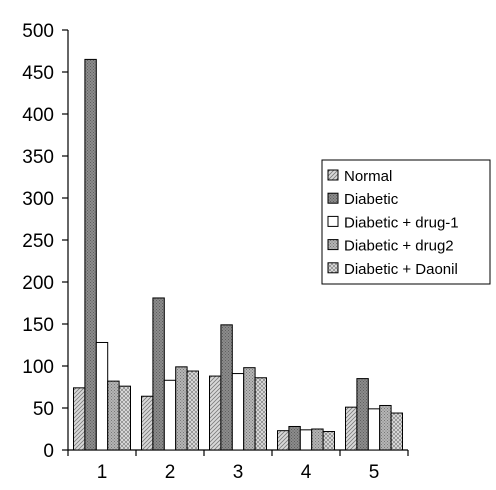 This screenshot has height=490, width=496. What do you see at coordinates (38, 283) in the screenshot?
I see `y-tick-label: 200` at bounding box center [38, 283].